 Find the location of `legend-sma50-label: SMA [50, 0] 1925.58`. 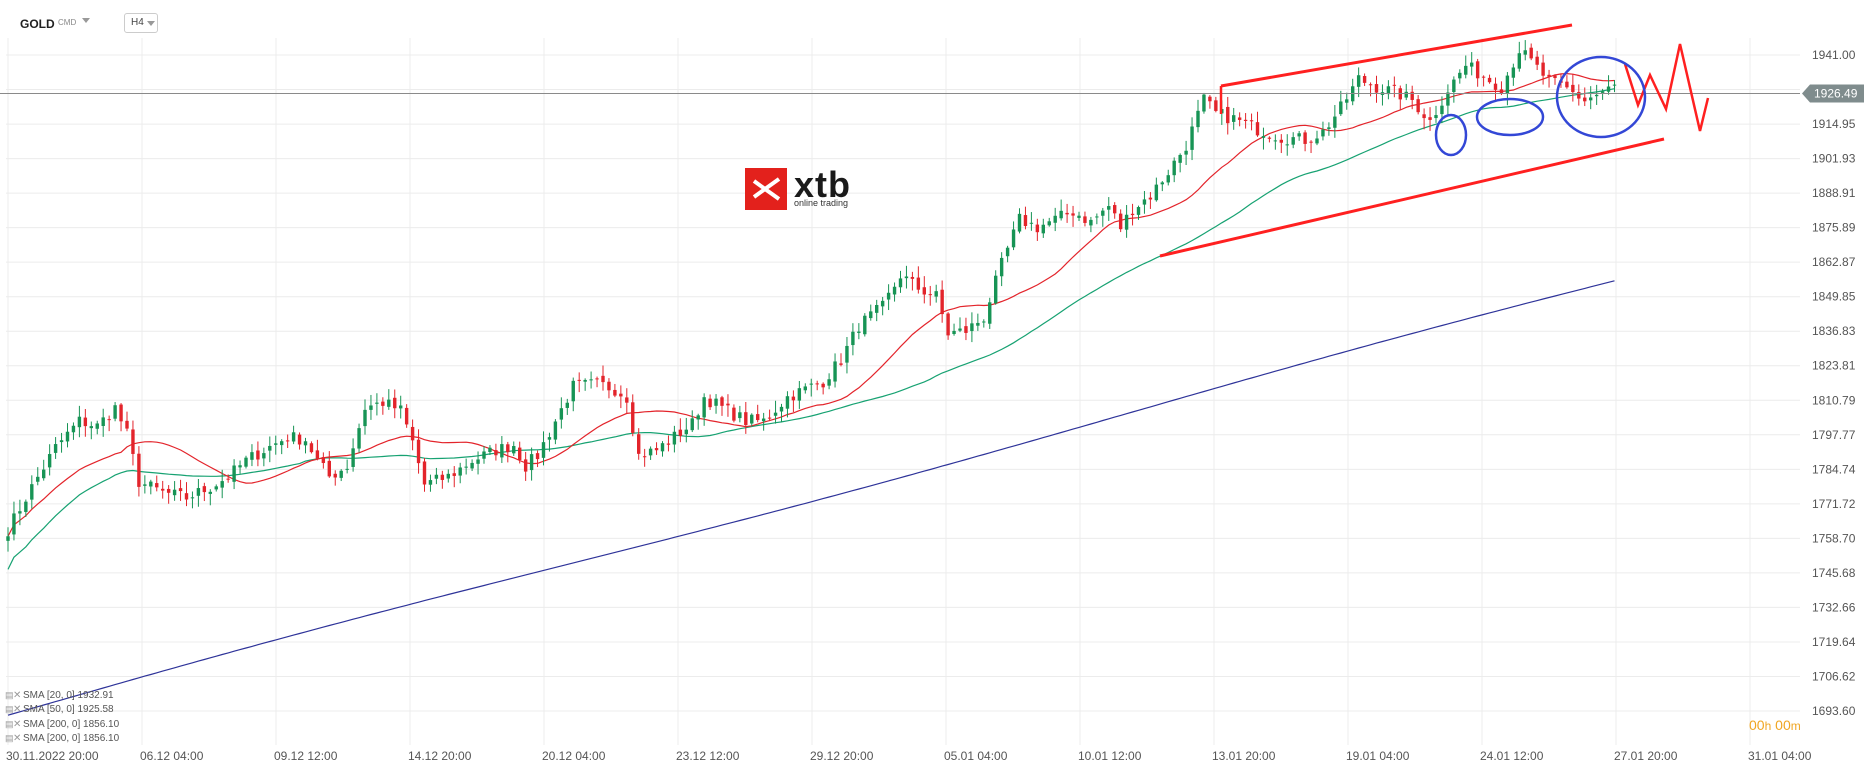

legend-sma50-label: SMA [50, 0] 1925.58 is located at coordinates (68, 710).